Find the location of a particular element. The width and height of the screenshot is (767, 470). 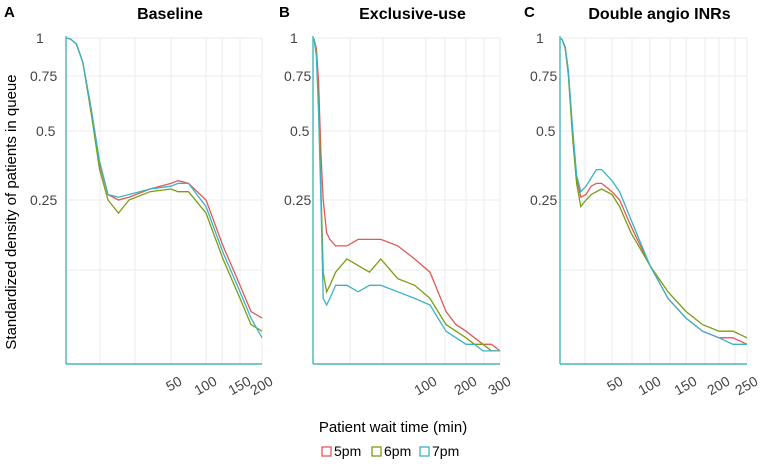

x-axis-label: Patient wait time (min) is located at coordinates (393, 427).